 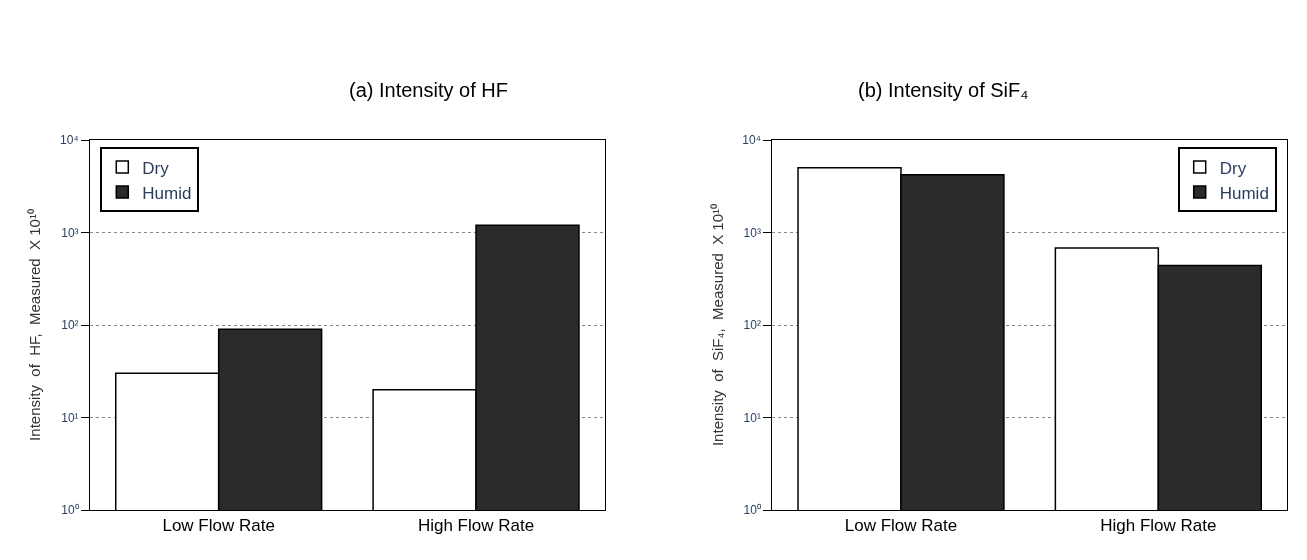 What do you see at coordinates (35, 325) in the screenshot?
I see `y-axis-title: Intensity of HF, Measured X 10¹⁰` at bounding box center [35, 325].